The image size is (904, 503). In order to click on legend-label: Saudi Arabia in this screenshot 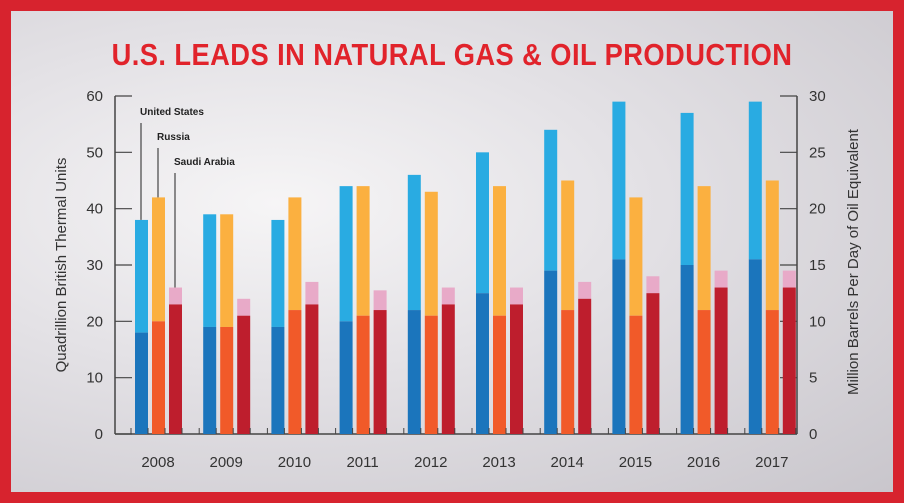, I will do `click(204, 162)`.